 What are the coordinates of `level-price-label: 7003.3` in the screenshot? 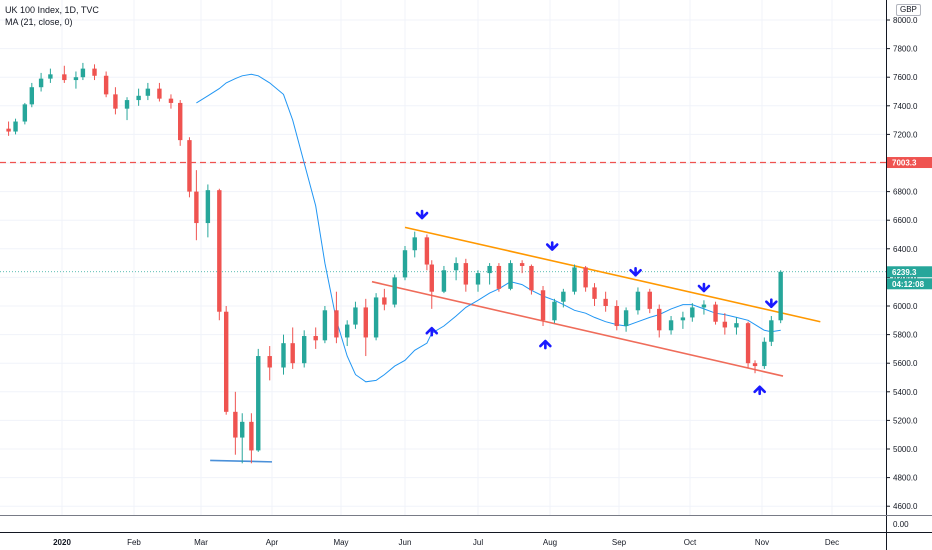 It's located at (909, 163).